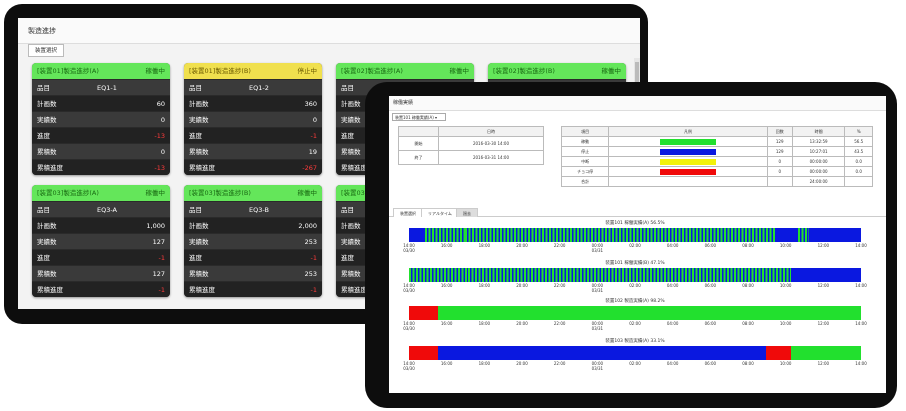 The height and width of the screenshot is (411, 906). What do you see at coordinates (585, 151) in the screenshot?
I see `item-label: 停止` at bounding box center [585, 151].